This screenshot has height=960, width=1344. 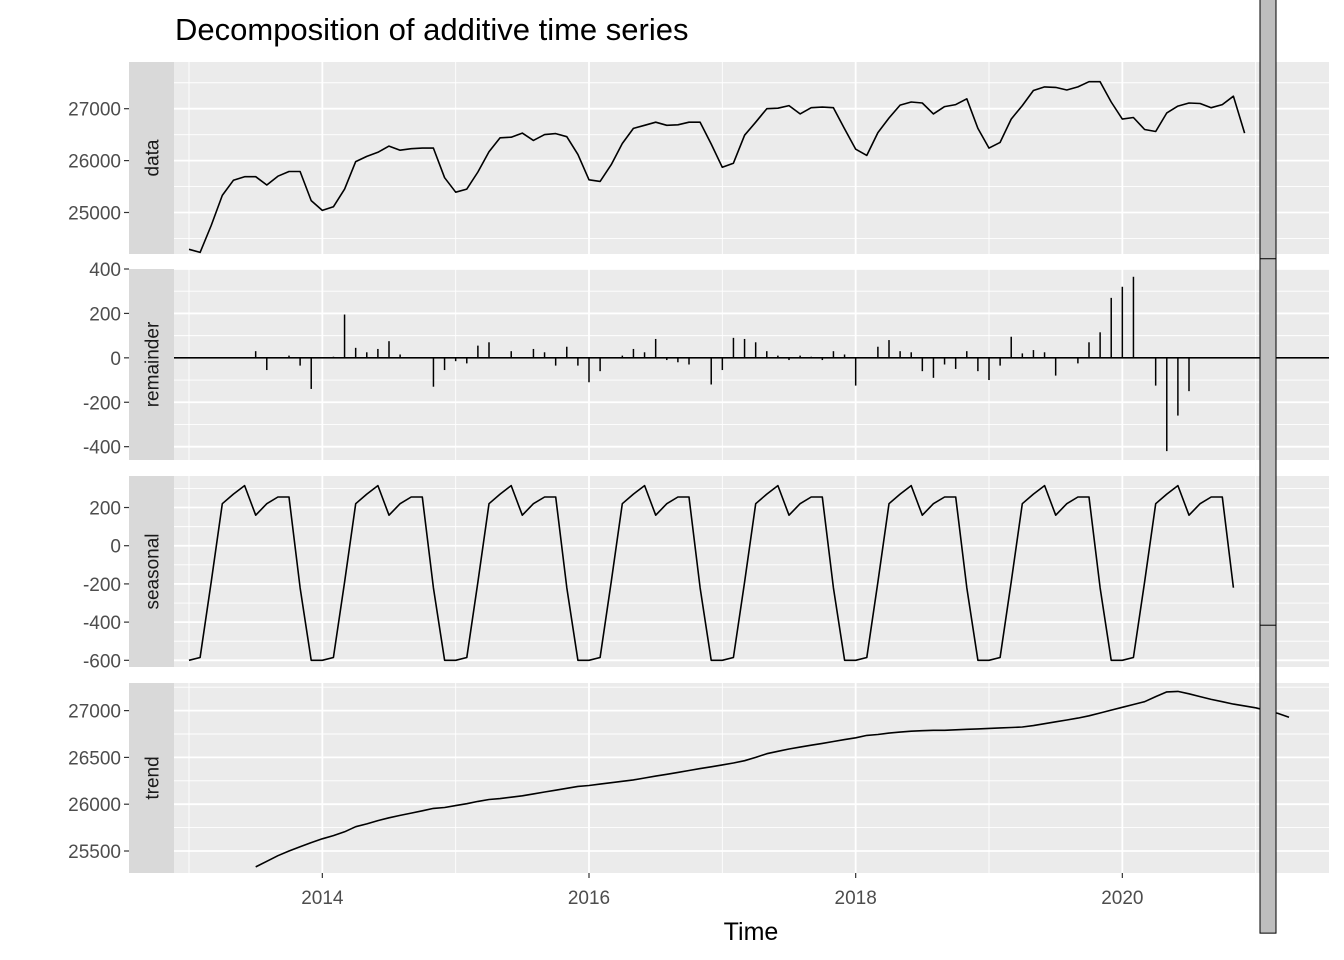 I want to click on strip-seasonal, so click(x=151, y=571).